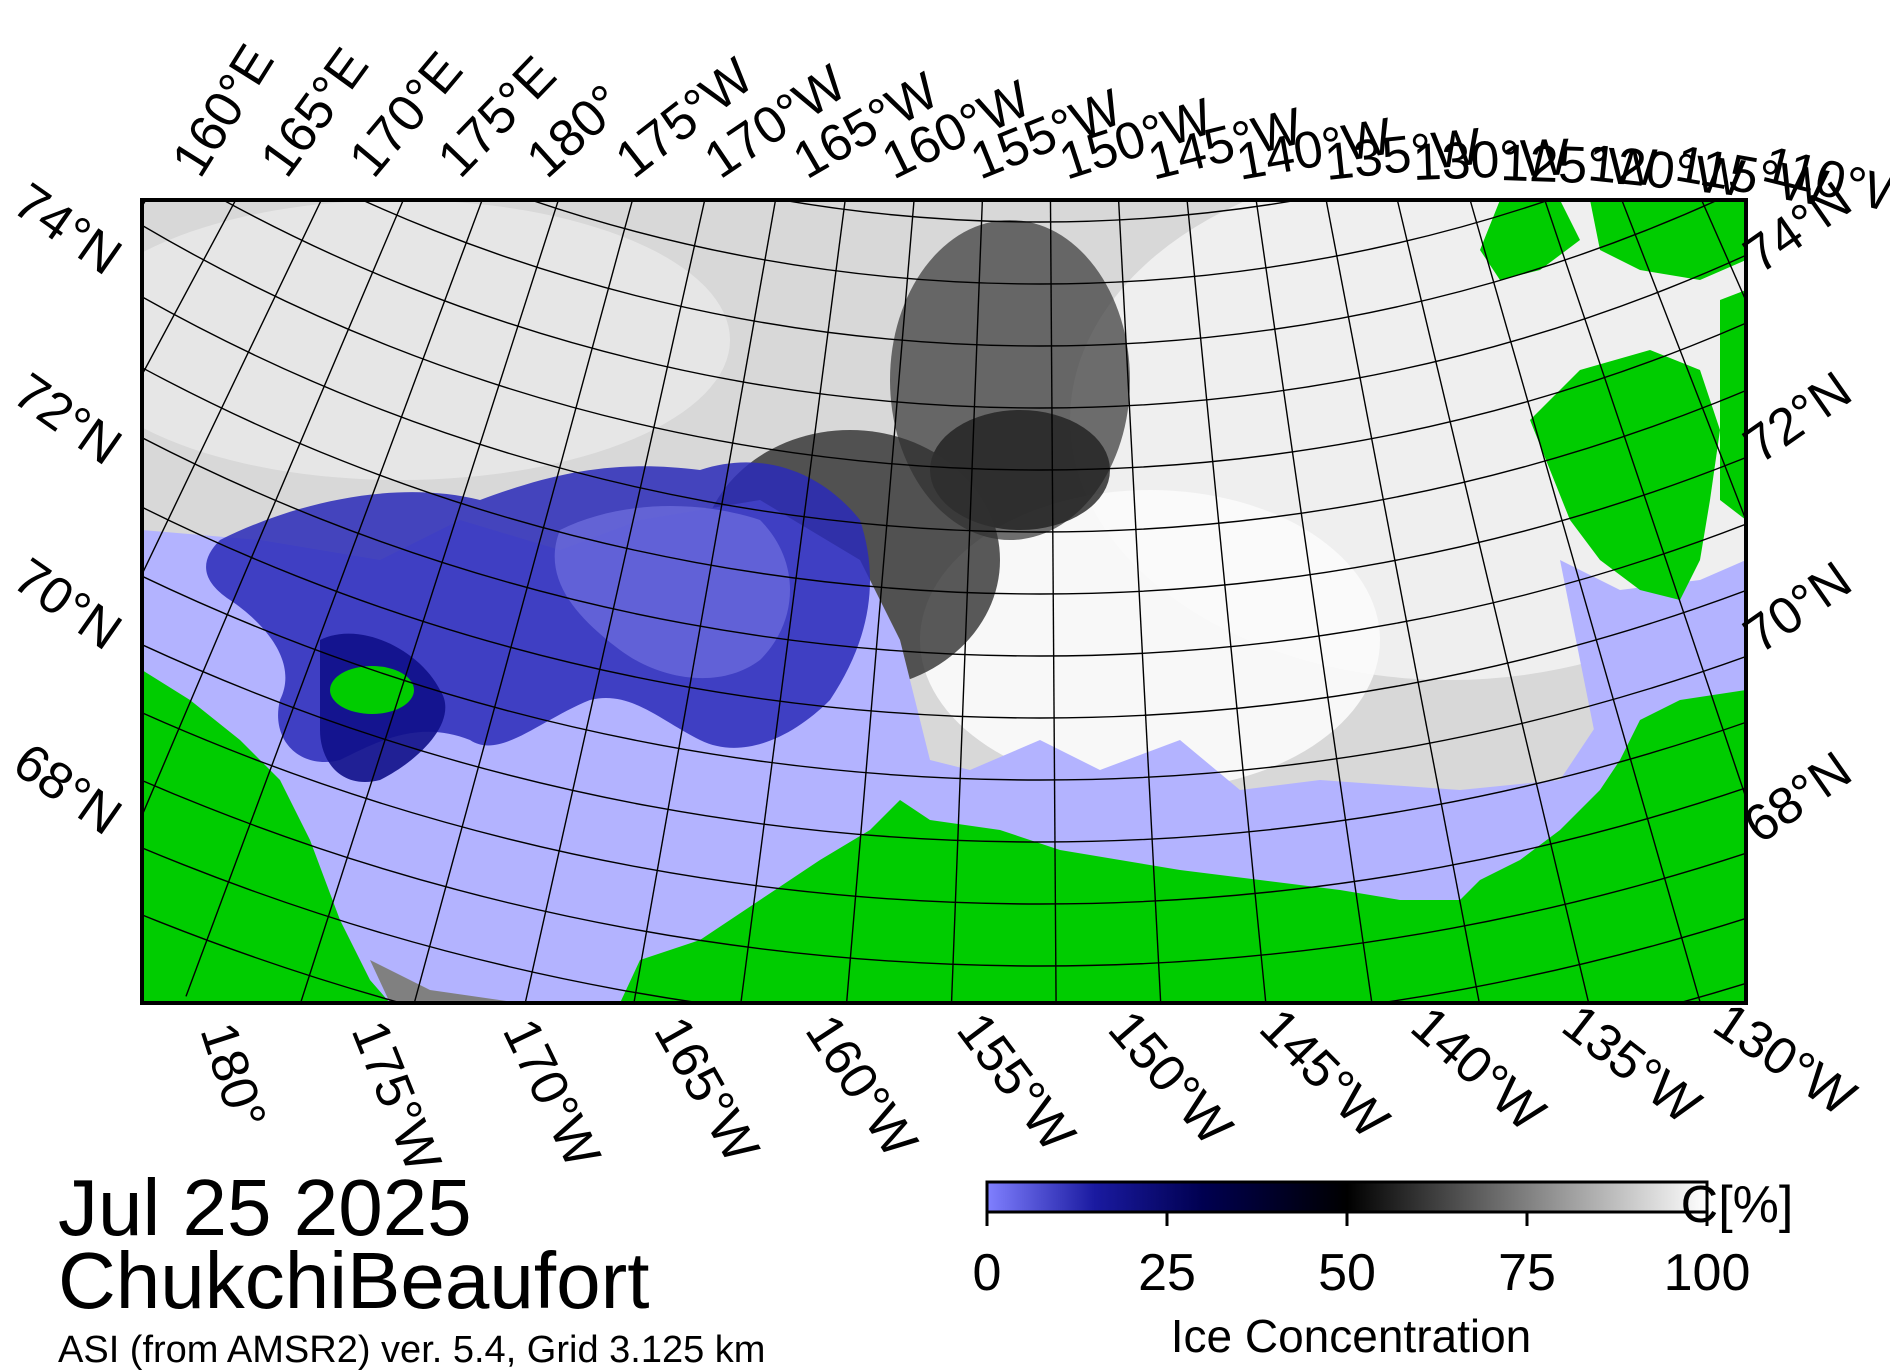  I want to click on colorbar-title: Ice Concentration, so click(1351, 1336).